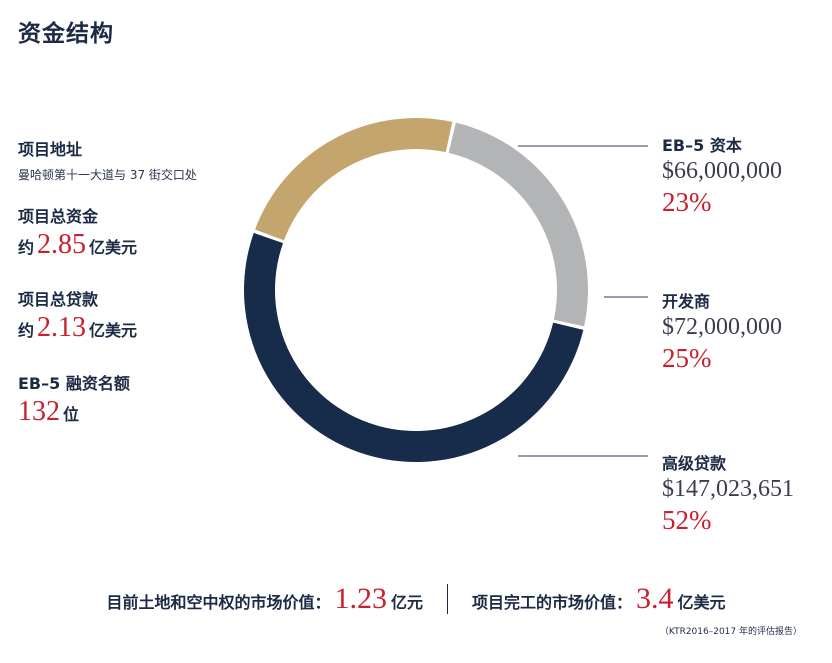 The image size is (832, 663). I want to click on total-capital-prefix: 约, so click(26, 247).